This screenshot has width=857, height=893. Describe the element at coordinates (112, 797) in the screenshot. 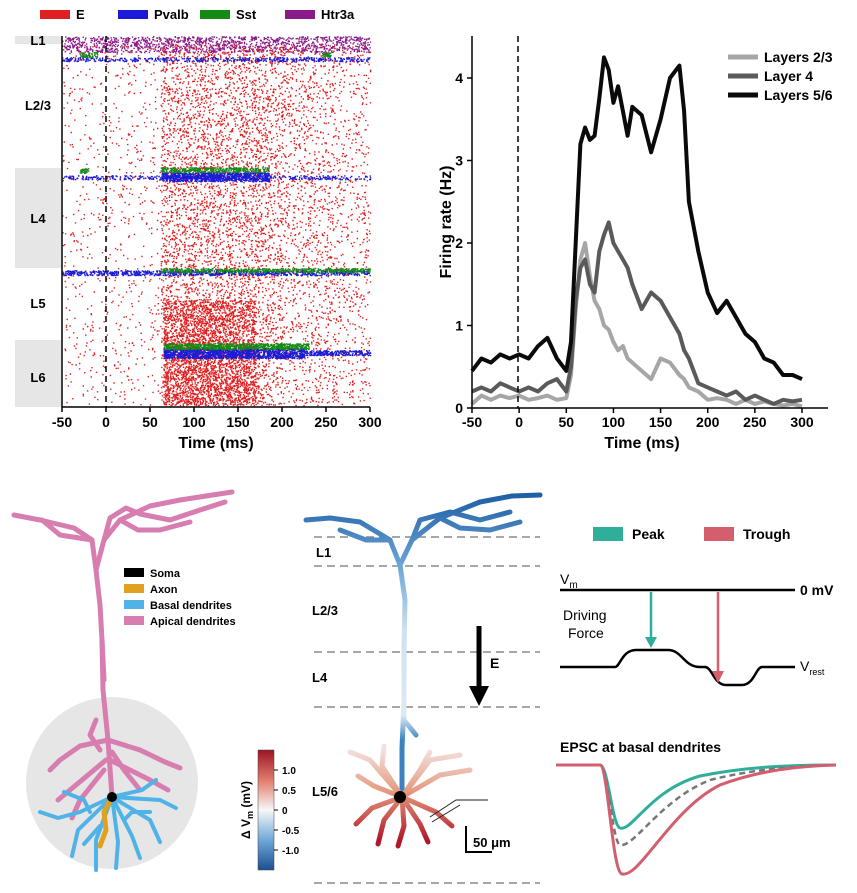

I see `soma` at that location.